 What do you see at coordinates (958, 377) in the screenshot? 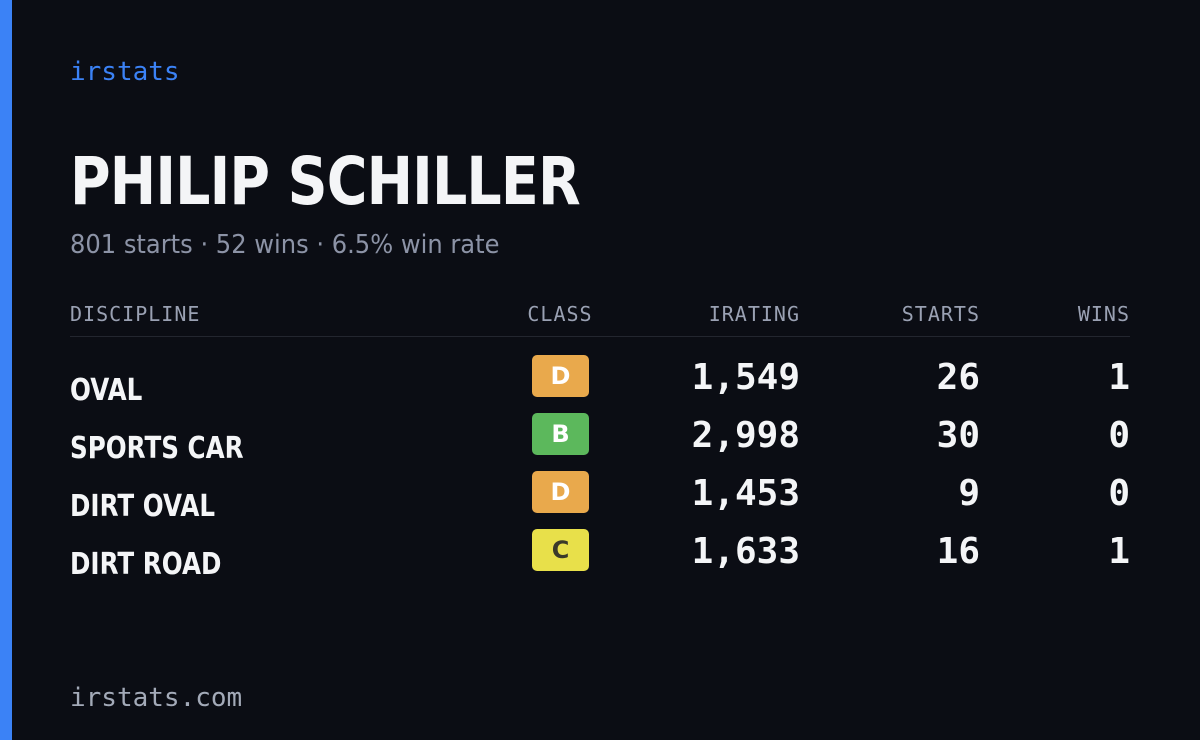
I see `starts-value: 26` at bounding box center [958, 377].